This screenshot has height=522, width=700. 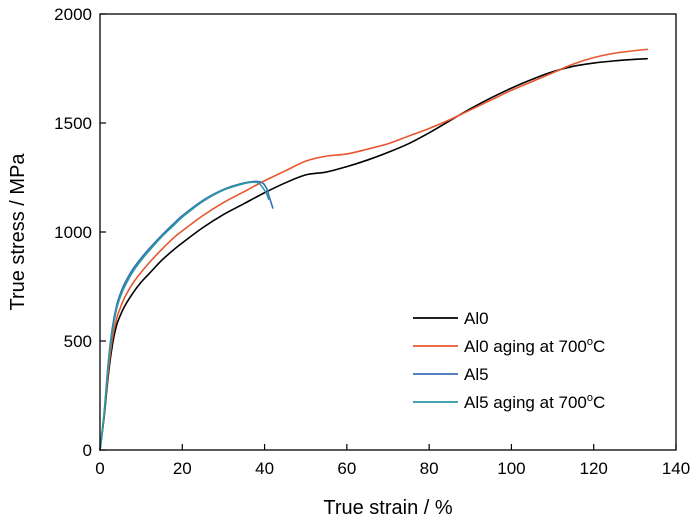 What do you see at coordinates (676, 468) in the screenshot?
I see `x-tick-label: 140` at bounding box center [676, 468].